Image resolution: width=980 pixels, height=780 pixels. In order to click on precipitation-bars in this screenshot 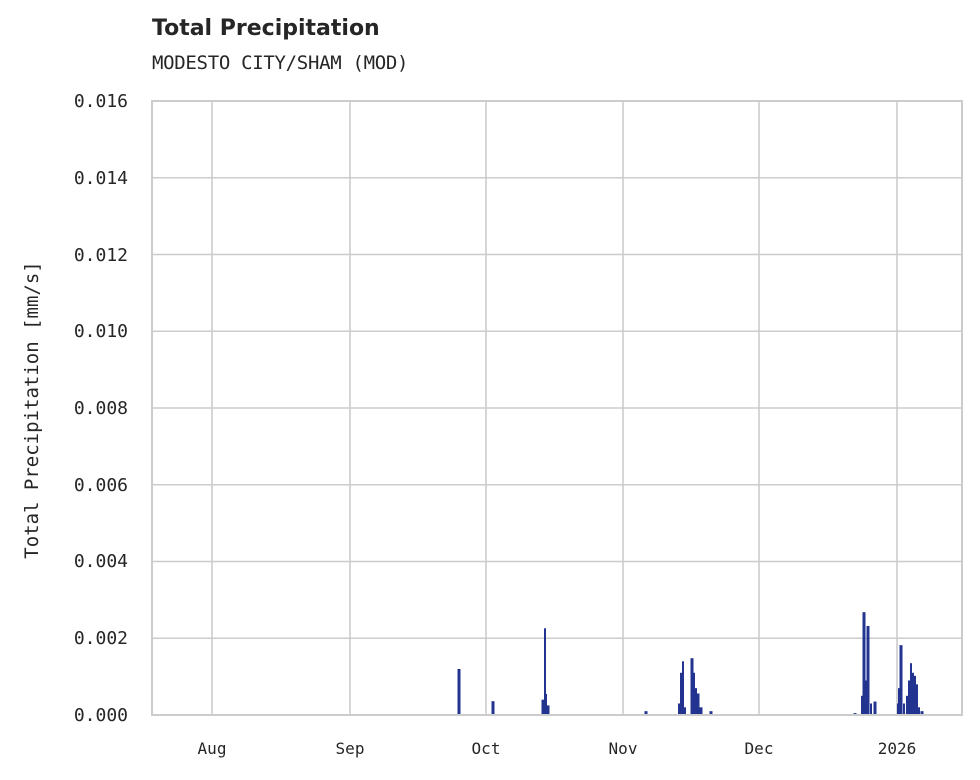, I will do `click(690, 663)`.